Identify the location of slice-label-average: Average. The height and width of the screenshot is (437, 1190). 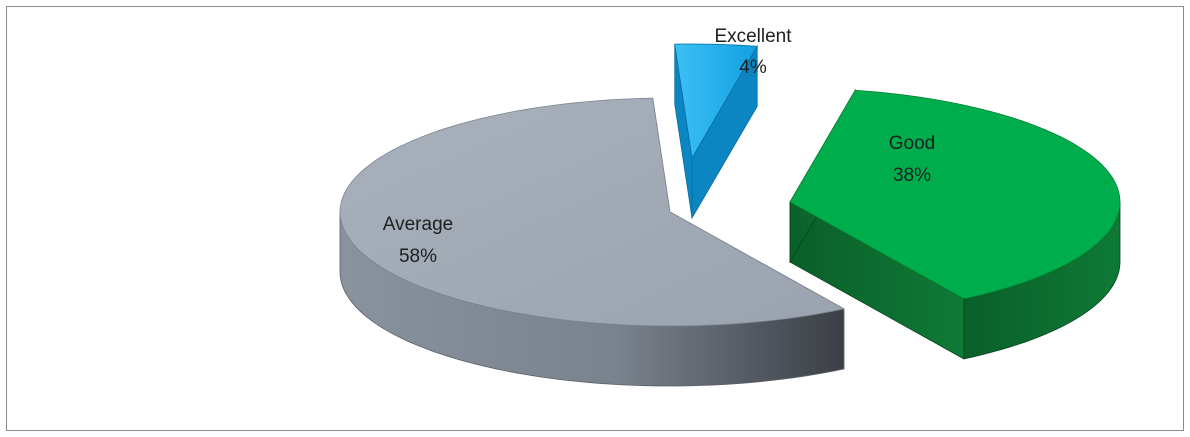
(418, 224).